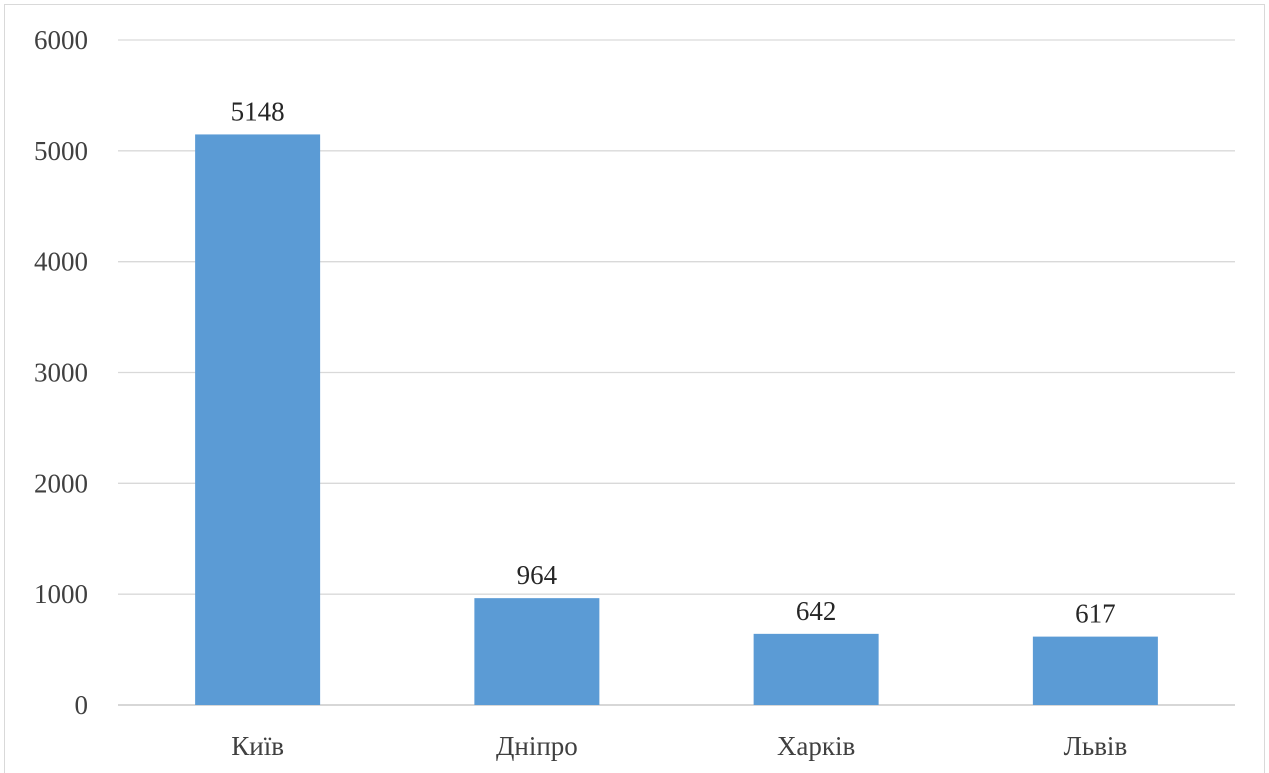 Image resolution: width=1269 pixels, height=773 pixels. What do you see at coordinates (61, 151) in the screenshot?
I see `y-tick-label: 5000` at bounding box center [61, 151].